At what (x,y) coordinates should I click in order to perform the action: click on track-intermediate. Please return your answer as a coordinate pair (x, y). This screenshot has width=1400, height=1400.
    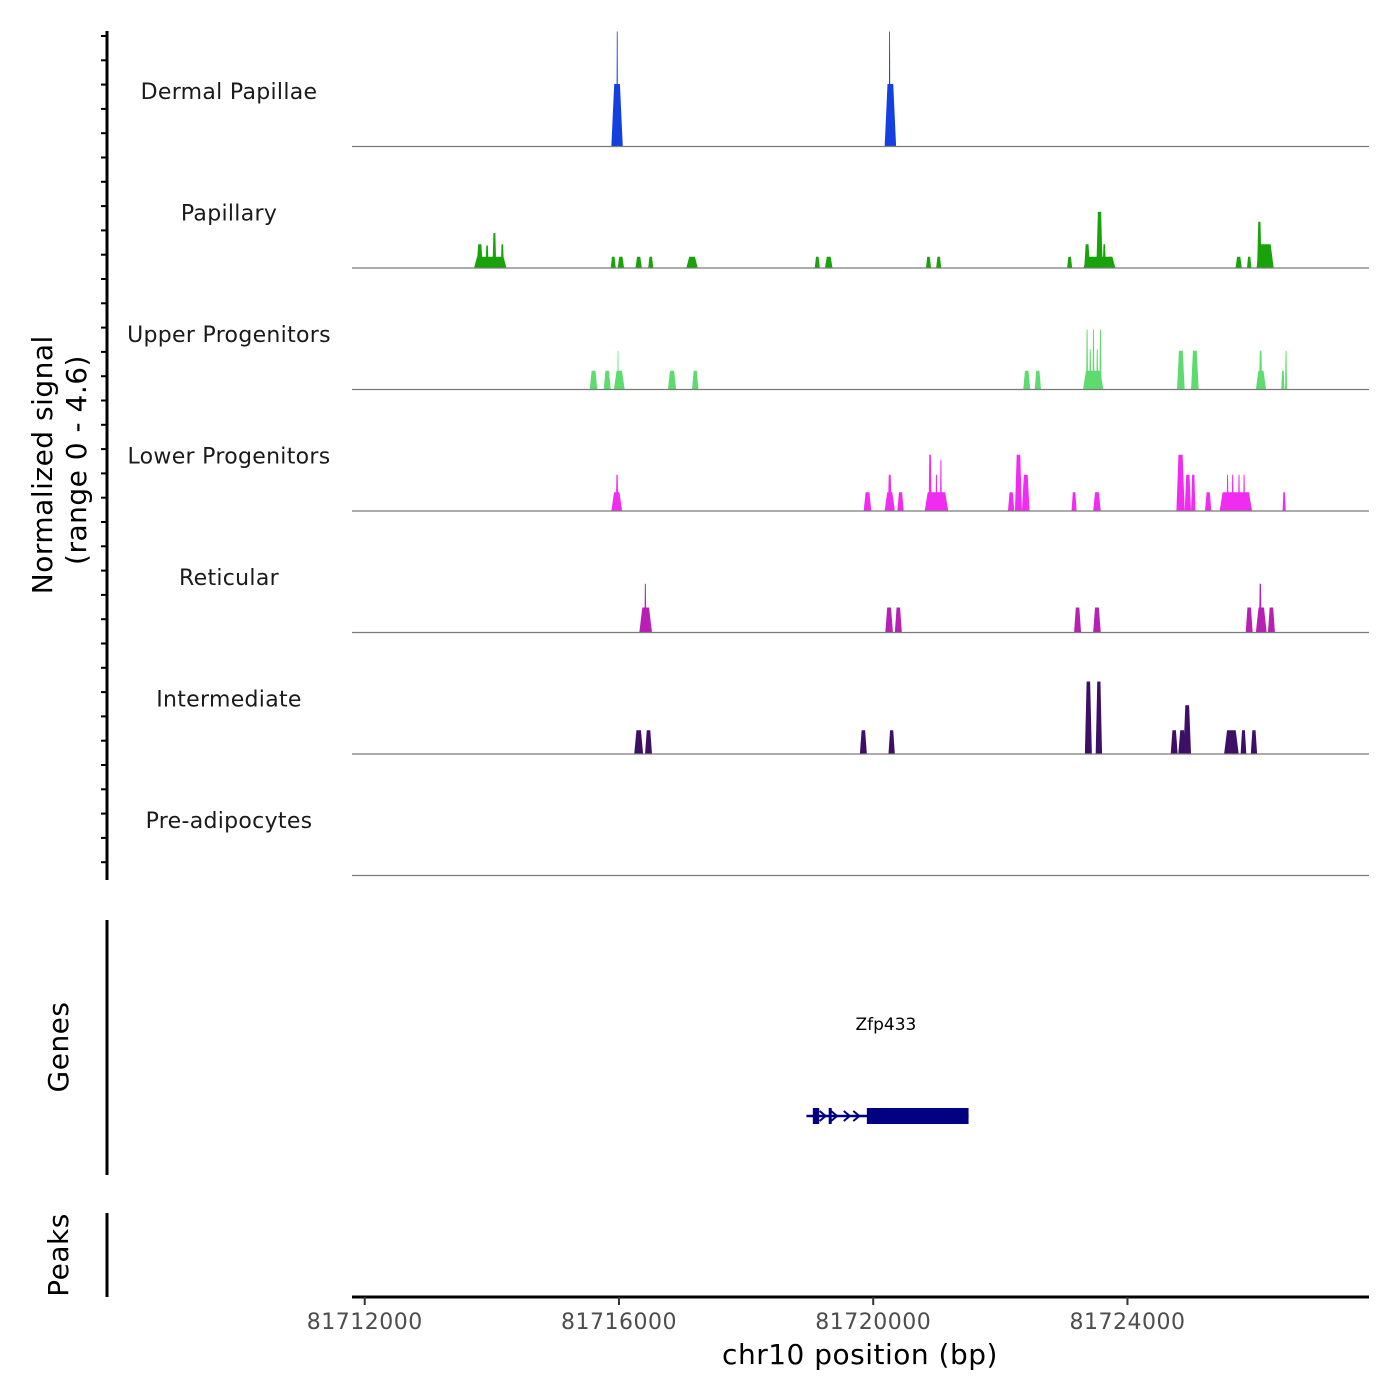
    Looking at the image, I should click on (860, 718).